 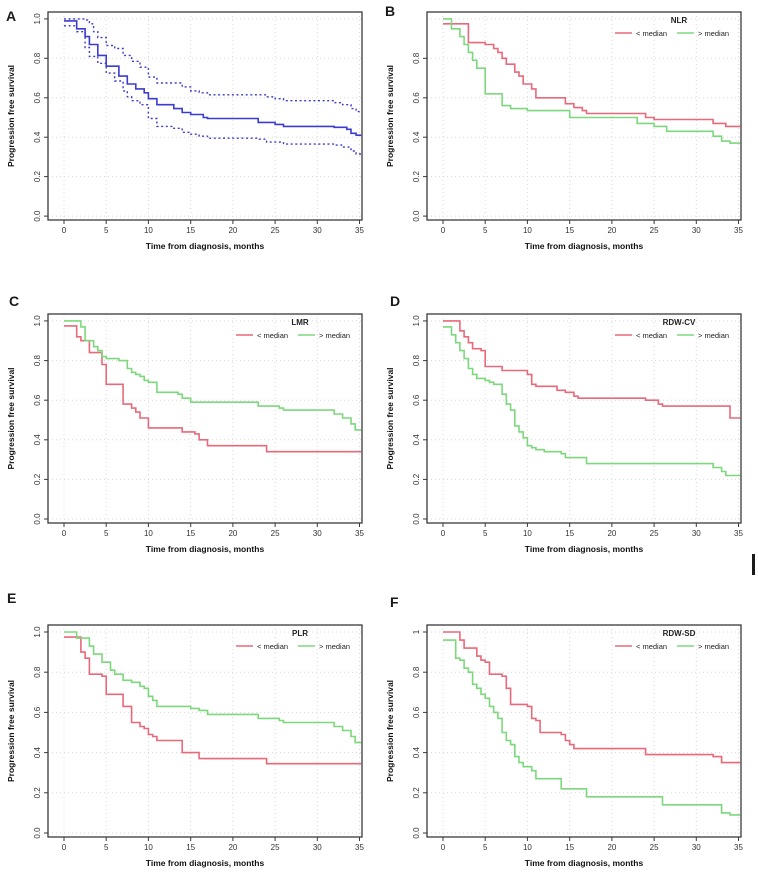 What do you see at coordinates (11, 16) in the screenshot?
I see `panel-letter-a: A` at bounding box center [11, 16].